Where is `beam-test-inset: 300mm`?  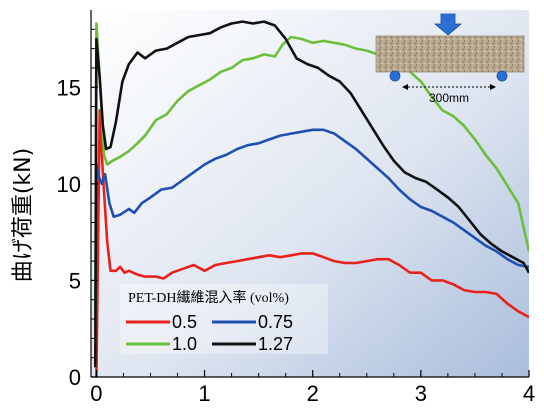
beam-test-inset: 300mm is located at coordinates (450, 59).